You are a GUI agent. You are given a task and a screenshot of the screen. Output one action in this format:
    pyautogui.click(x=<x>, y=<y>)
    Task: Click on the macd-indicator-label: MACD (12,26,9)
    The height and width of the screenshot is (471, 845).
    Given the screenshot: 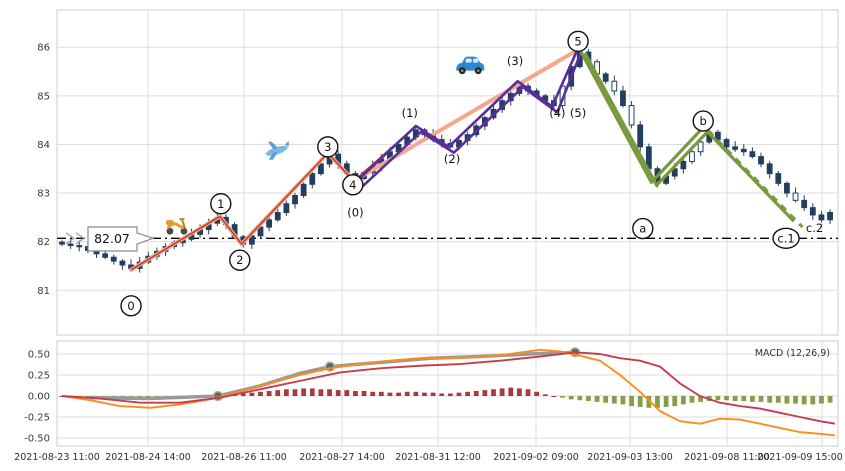 What is the action you would take?
    pyautogui.click(x=792, y=353)
    